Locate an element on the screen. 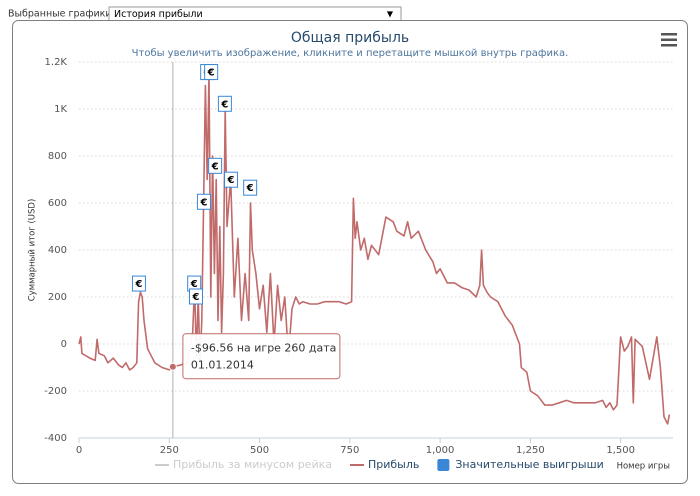 The height and width of the screenshot is (496, 700). x-tick-label: 0 is located at coordinates (79, 450).